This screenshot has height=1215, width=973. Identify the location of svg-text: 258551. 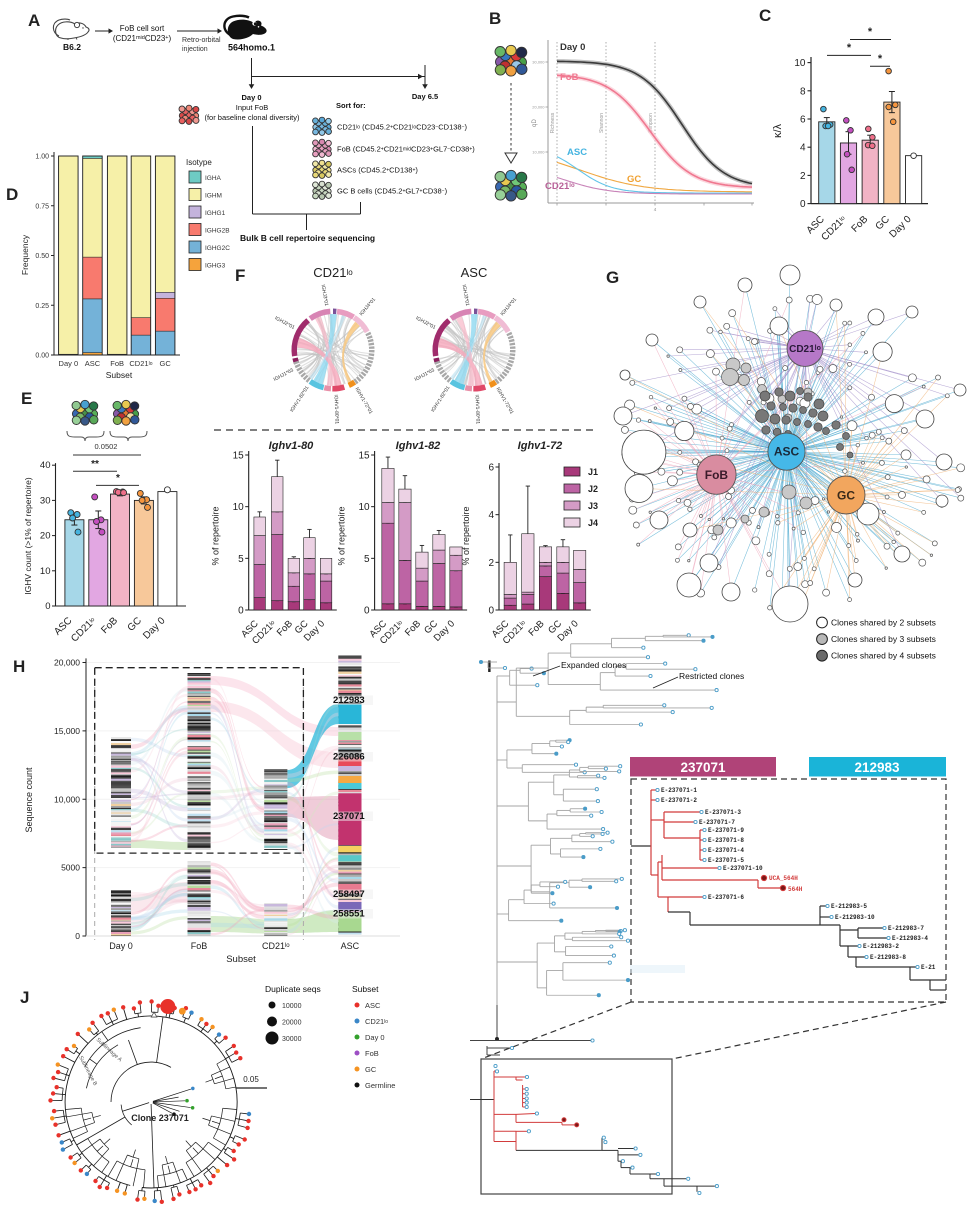
(349, 914).